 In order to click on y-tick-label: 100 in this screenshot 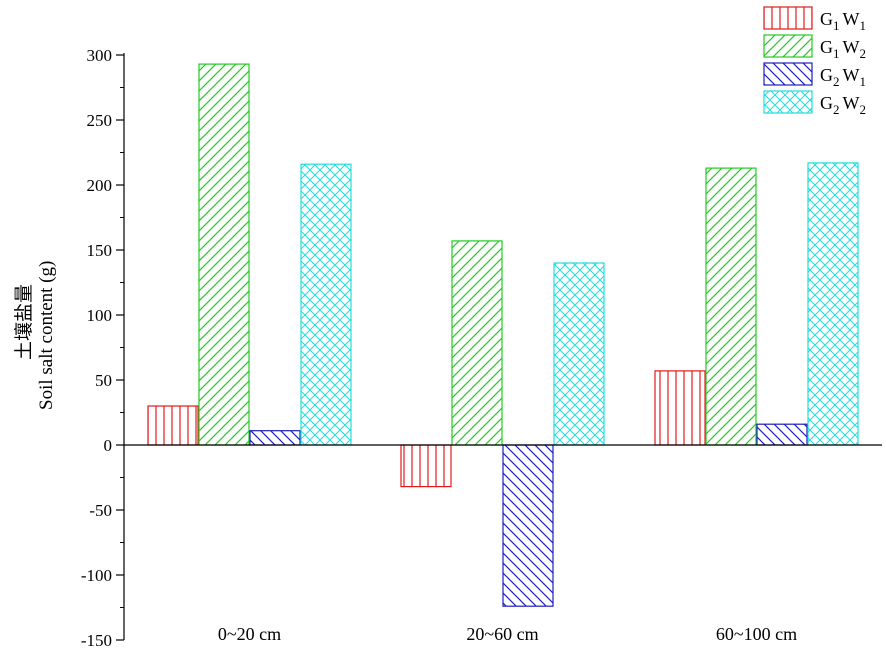, I will do `click(100, 315)`.